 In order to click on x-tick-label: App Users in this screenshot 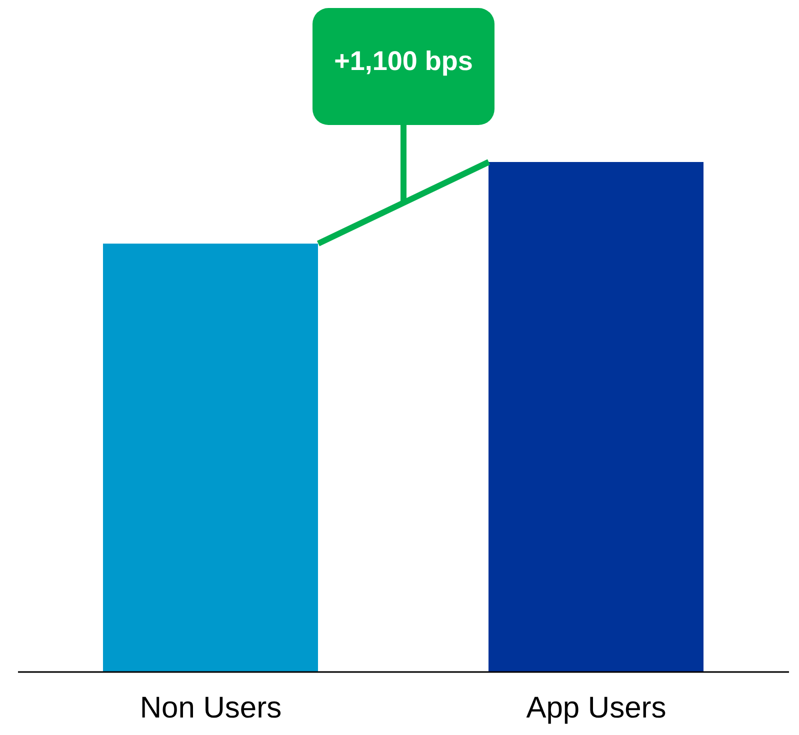, I will do `click(596, 707)`.